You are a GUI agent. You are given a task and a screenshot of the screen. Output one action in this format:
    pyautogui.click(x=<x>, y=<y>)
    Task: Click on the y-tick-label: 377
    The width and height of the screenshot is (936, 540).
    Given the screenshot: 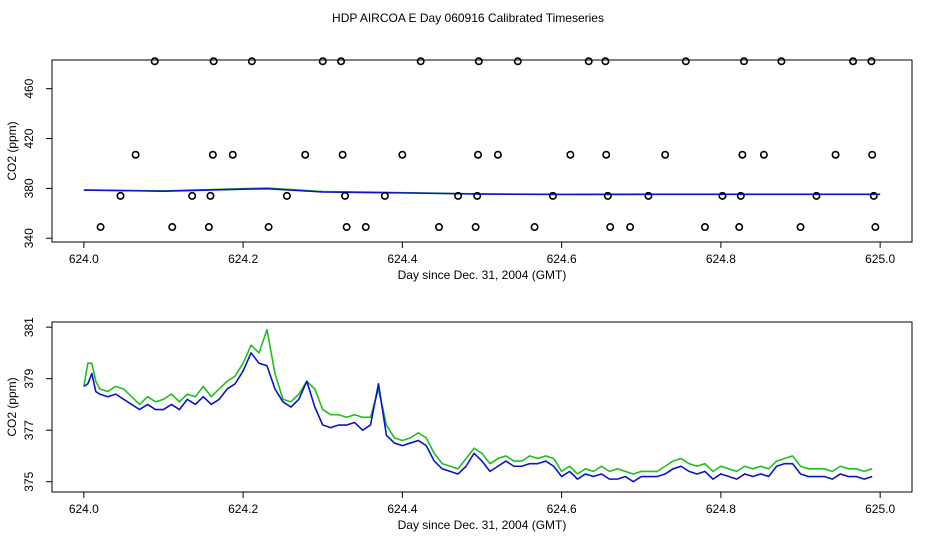 What is the action you would take?
    pyautogui.click(x=29, y=430)
    